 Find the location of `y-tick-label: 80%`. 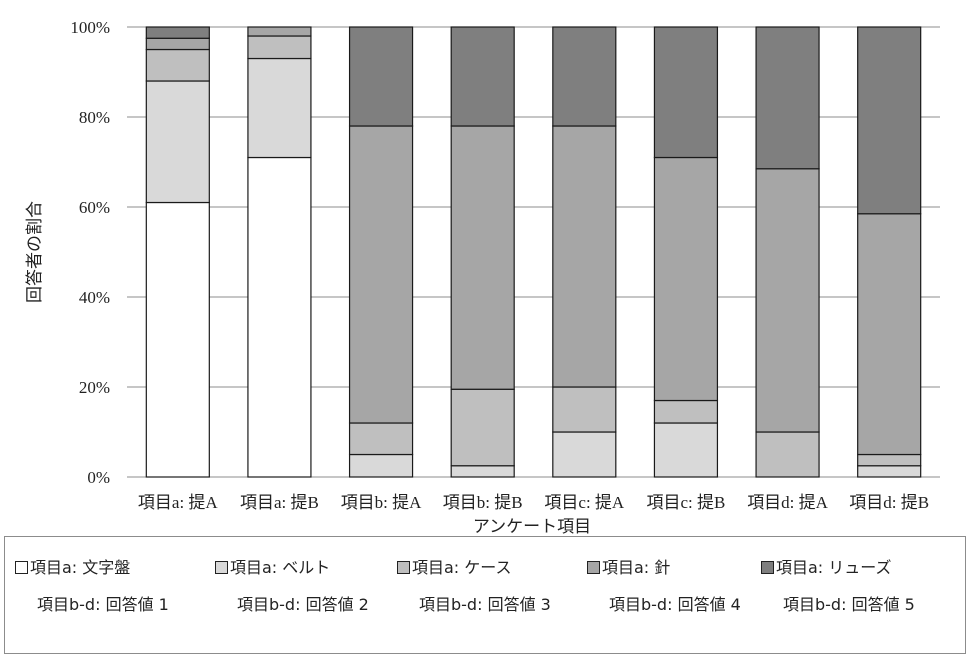

y-tick-label: 80% is located at coordinates (94, 117).